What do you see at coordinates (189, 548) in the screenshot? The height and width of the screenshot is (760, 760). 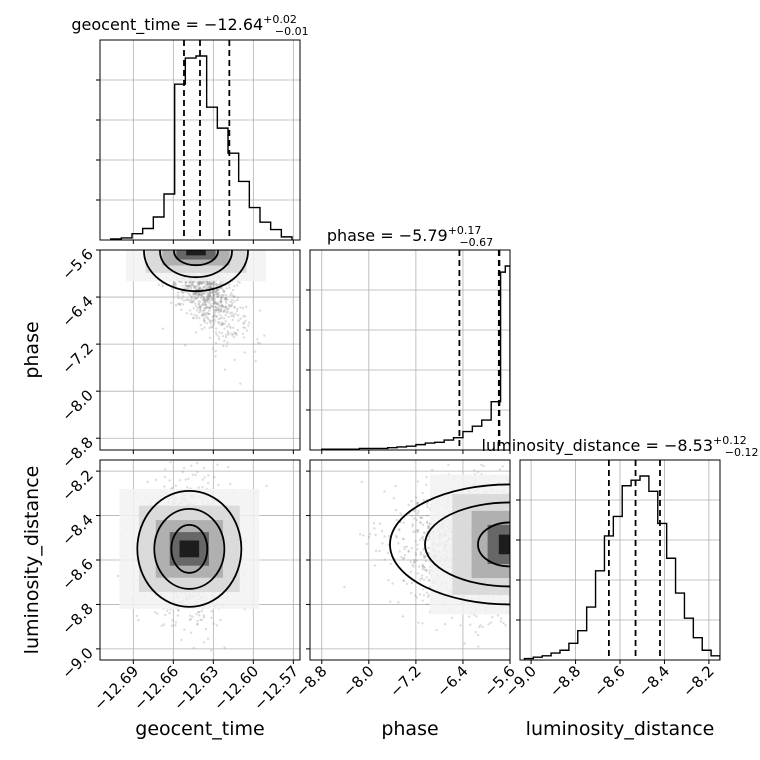 I see `contour-86%` at bounding box center [189, 548].